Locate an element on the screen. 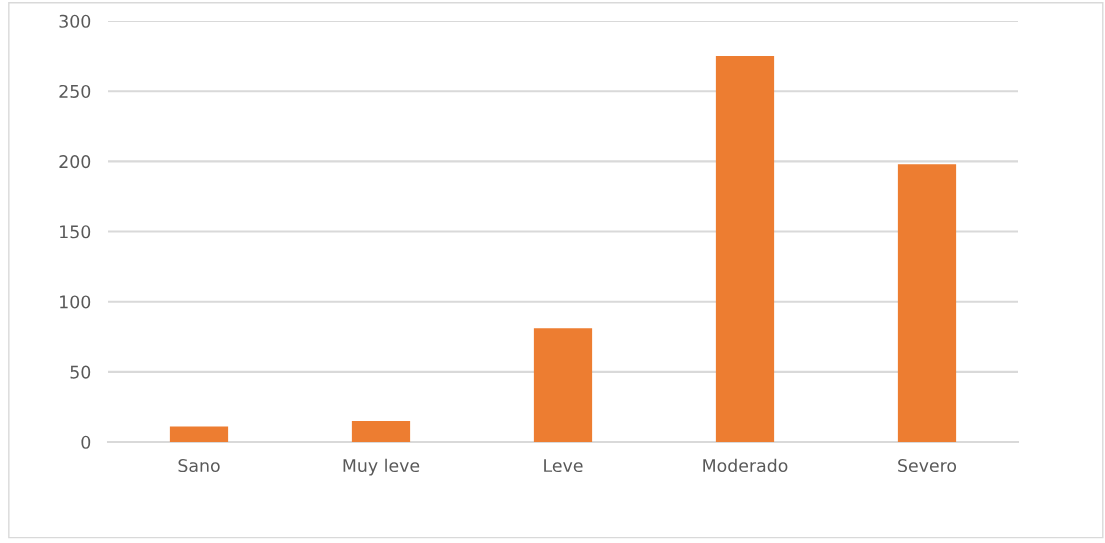 The height and width of the screenshot is (543, 1105). x-tick-label: Sano is located at coordinates (199, 465).